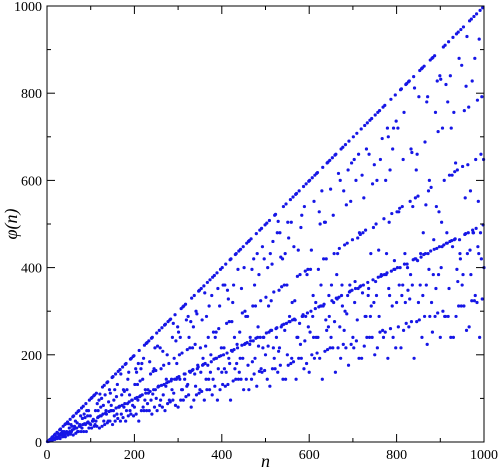 This screenshot has width=500, height=474. I want to click on x-tick-label: 800, so click(396, 455).